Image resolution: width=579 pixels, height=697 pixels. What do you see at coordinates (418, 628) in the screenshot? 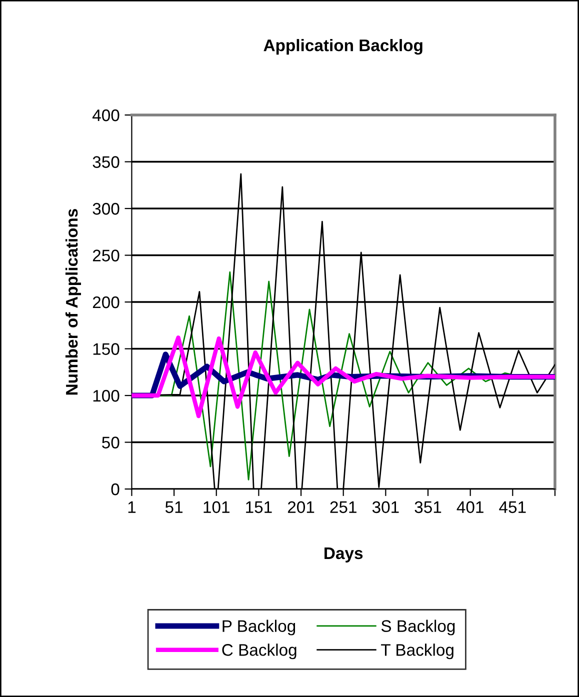
I see `legend-label: S Backlog` at bounding box center [418, 628].